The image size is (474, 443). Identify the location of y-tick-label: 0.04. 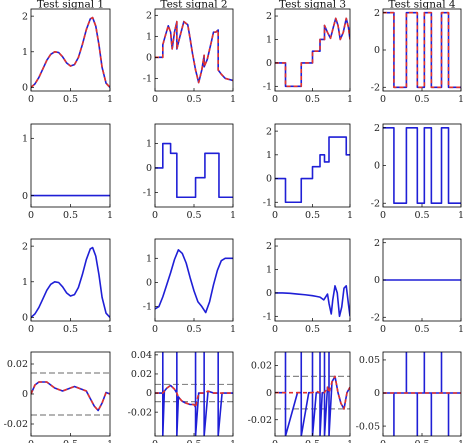
(141, 355).